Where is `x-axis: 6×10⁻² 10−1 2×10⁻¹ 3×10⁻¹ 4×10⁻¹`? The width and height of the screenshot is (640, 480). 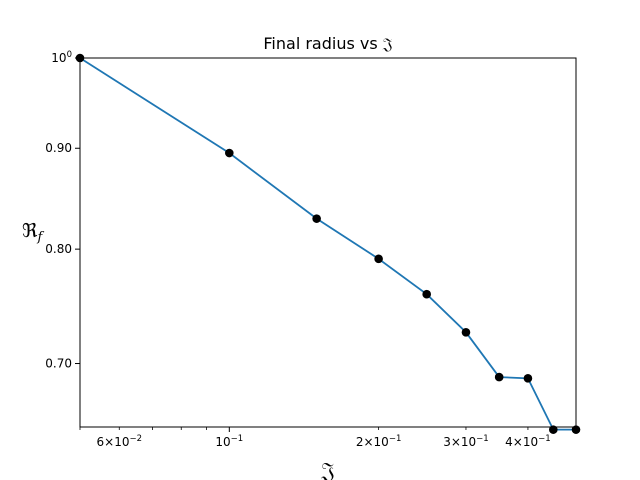 x-axis: 6×10⁻² 10−1 2×10⁻¹ 3×10⁻¹ 4×10⁻¹ is located at coordinates (328, 438).